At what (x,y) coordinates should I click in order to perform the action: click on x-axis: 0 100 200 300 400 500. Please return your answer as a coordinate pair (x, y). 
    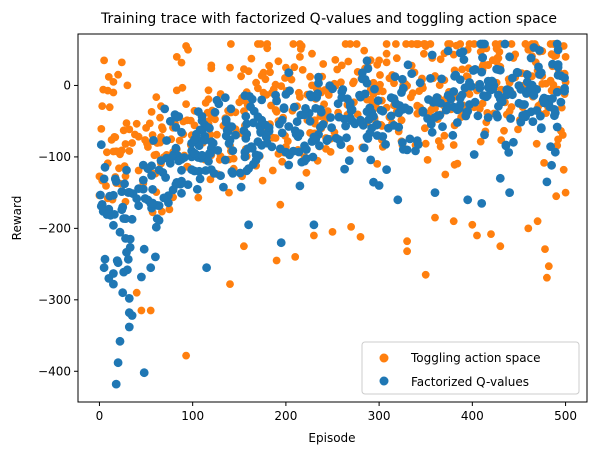
    Looking at the image, I should click on (336, 412).